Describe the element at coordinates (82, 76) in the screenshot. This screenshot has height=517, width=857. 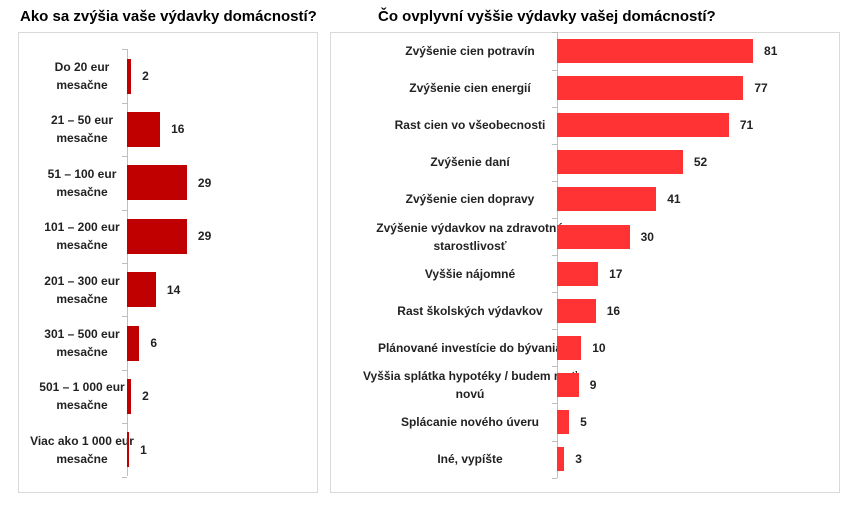
I see `category-label: Do 20 eur mesačne` at that location.